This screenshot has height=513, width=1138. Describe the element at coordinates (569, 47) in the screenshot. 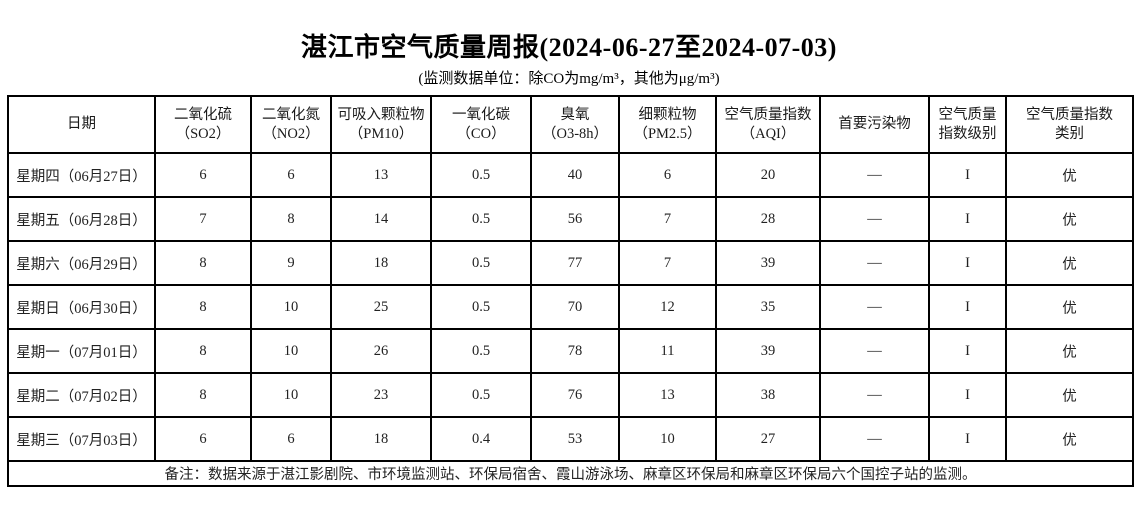

I see `report-title: 湛江市空气质量周报(2024-06-27至2024-07-03)` at that location.